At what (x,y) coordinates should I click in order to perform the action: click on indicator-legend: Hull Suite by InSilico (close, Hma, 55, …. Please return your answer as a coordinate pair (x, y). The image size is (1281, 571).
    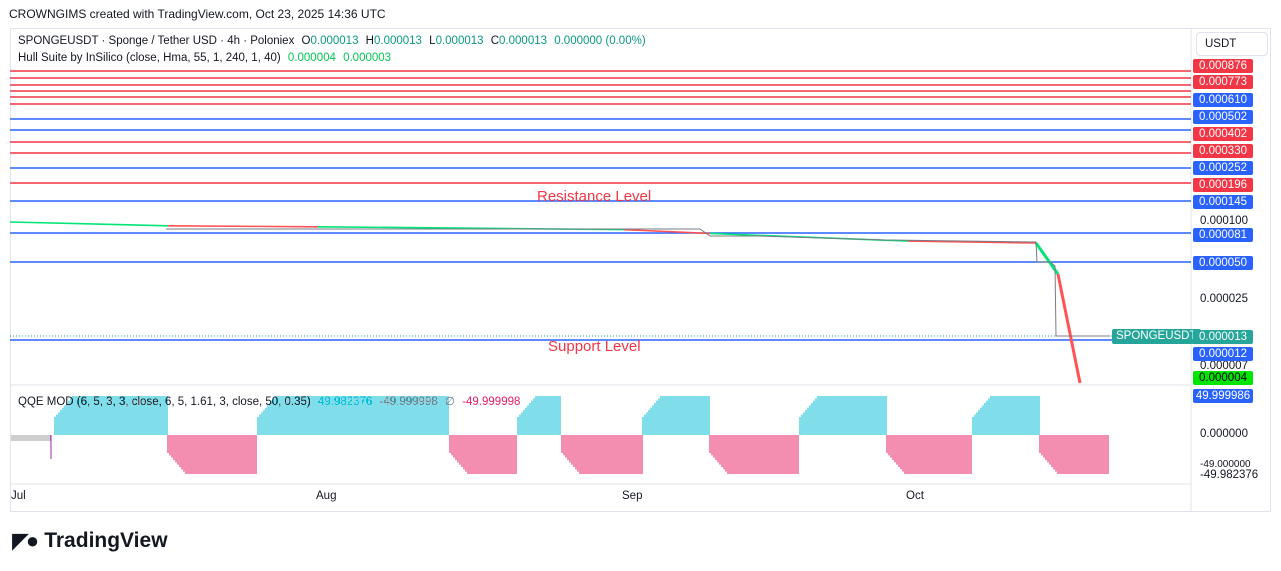
    Looking at the image, I should click on (206, 58).